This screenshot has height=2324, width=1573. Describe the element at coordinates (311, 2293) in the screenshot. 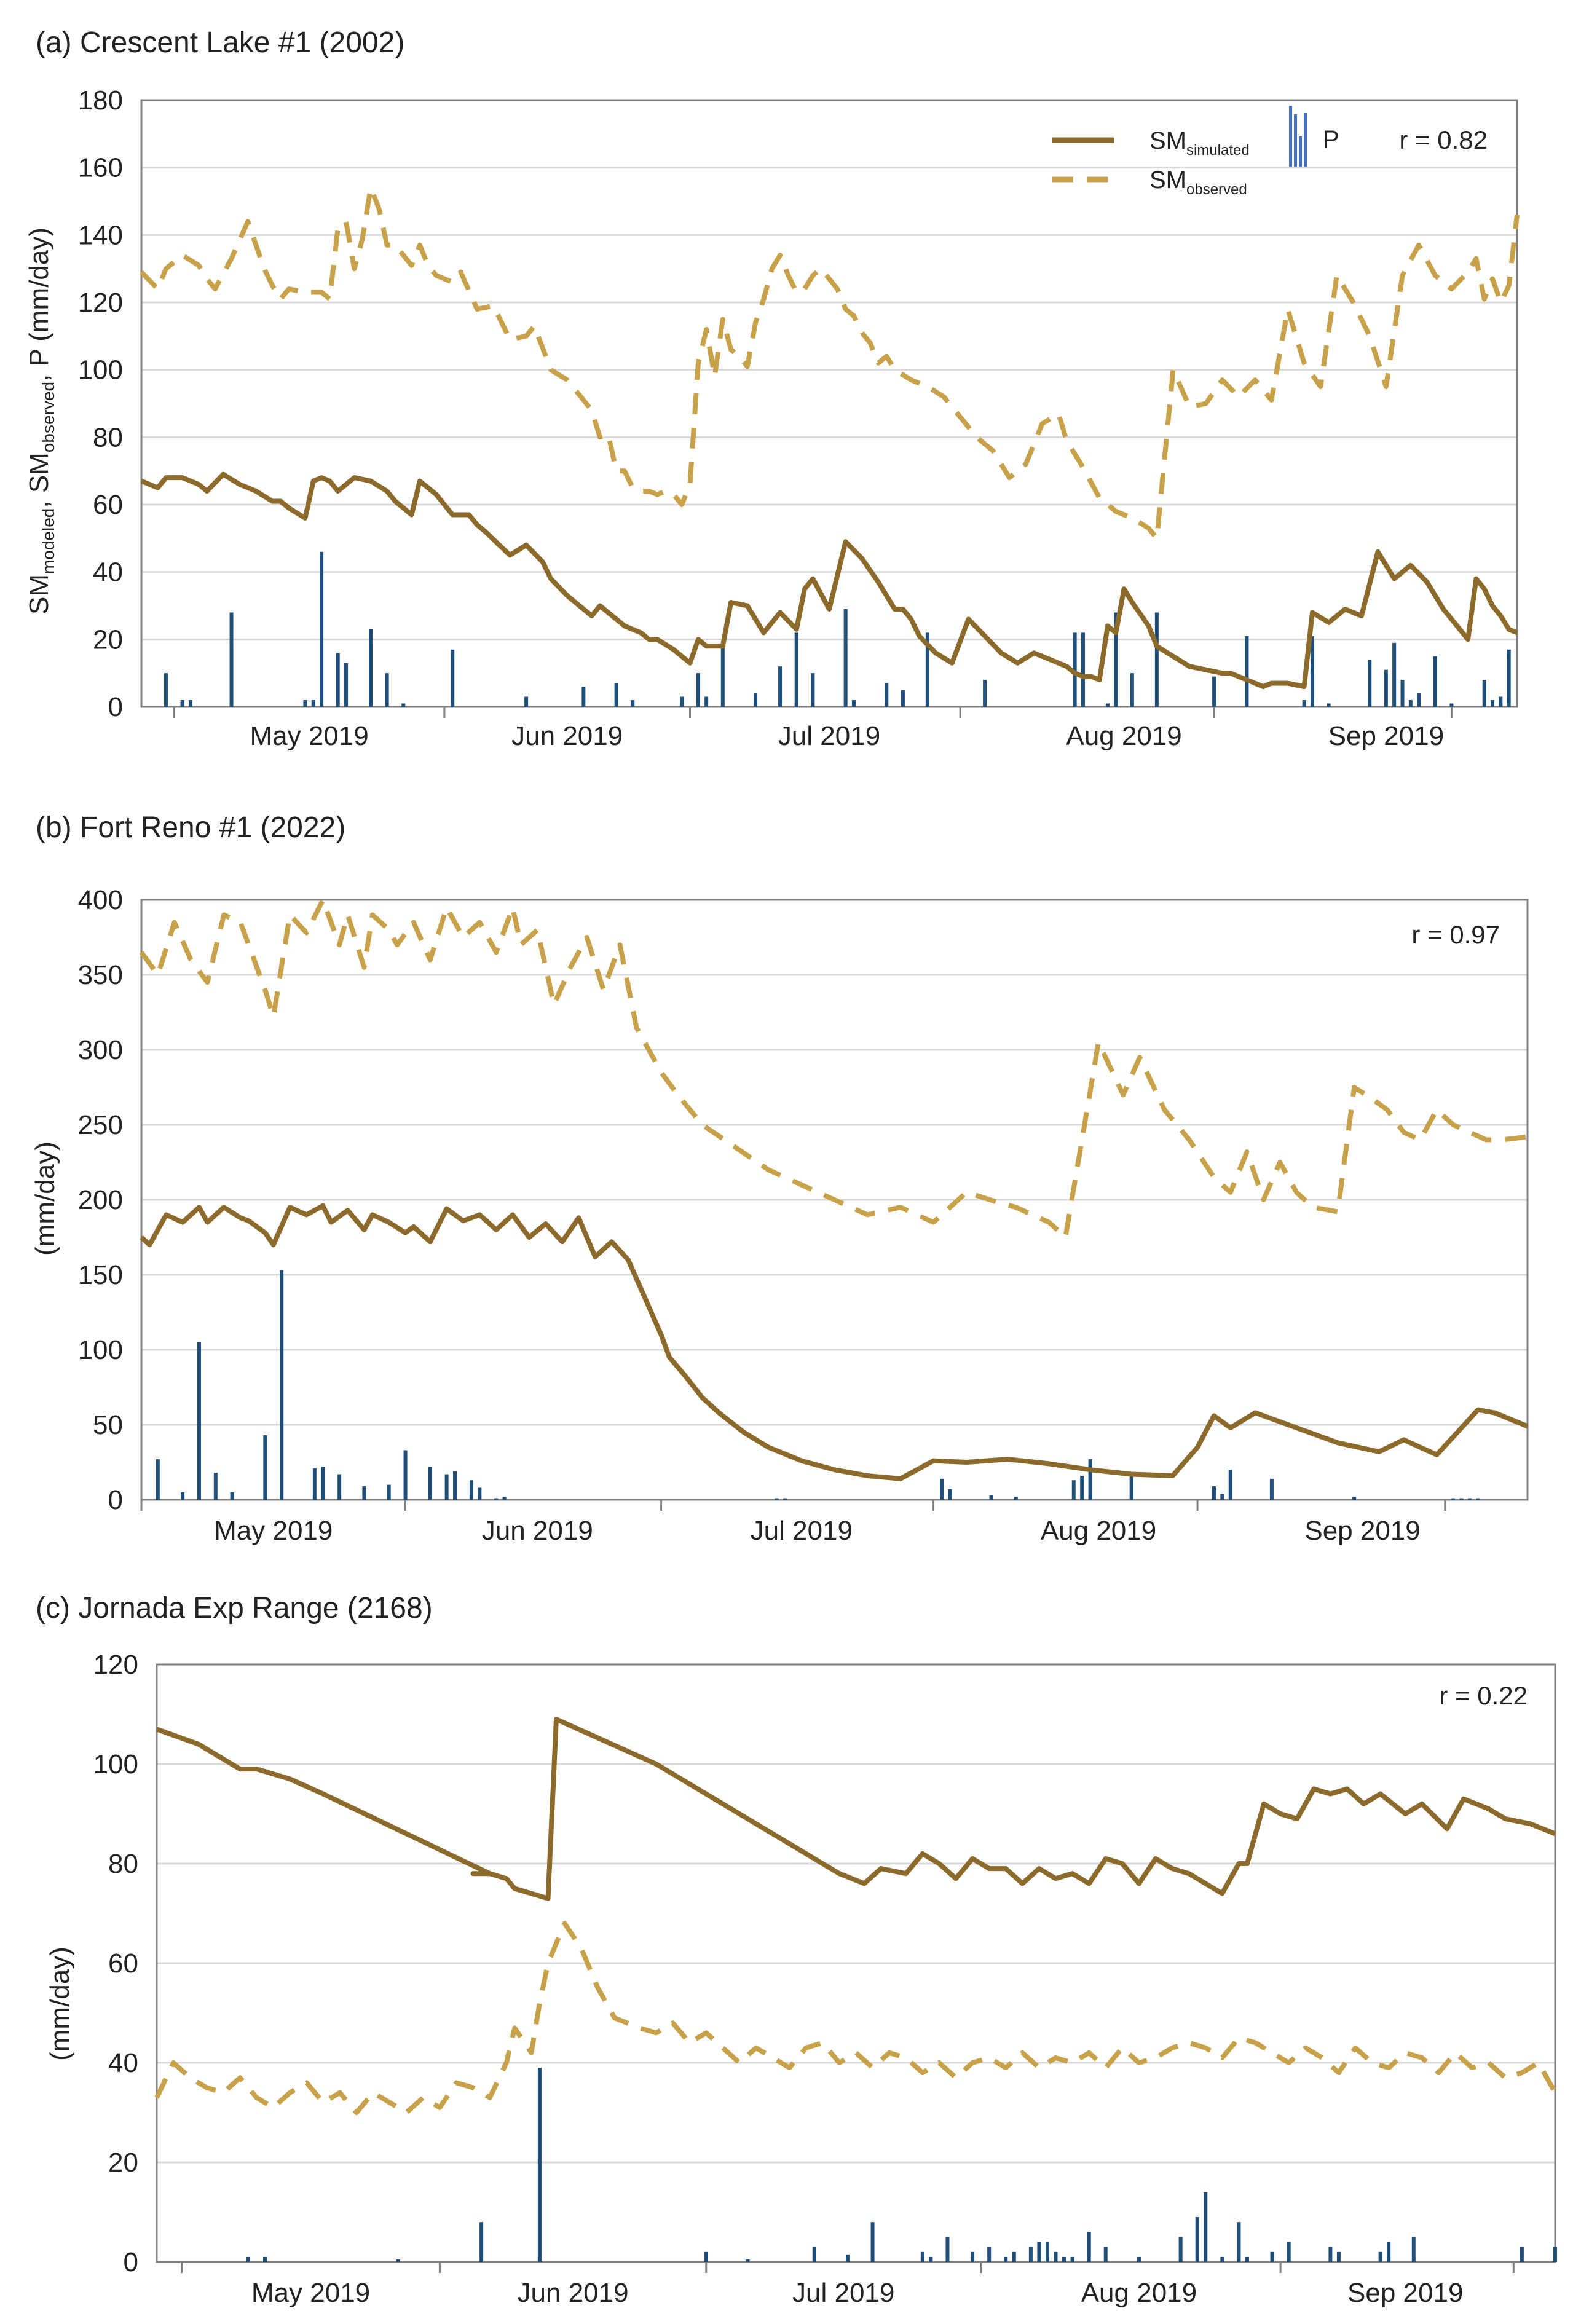

I see `x-tick-label: May 2019` at that location.